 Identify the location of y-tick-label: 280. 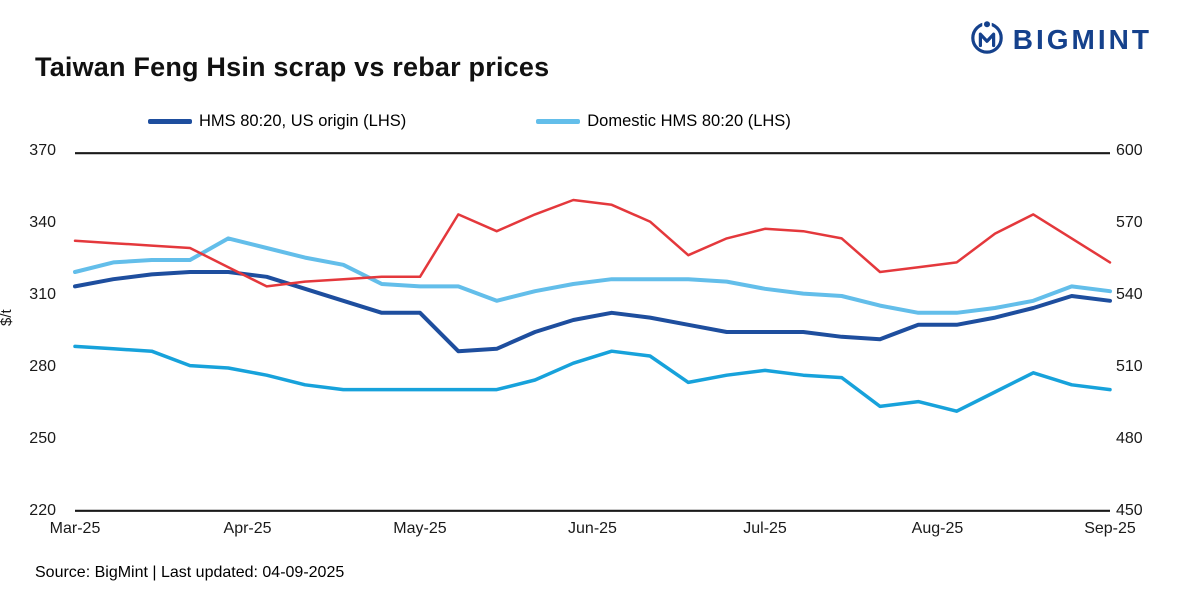
(42, 366).